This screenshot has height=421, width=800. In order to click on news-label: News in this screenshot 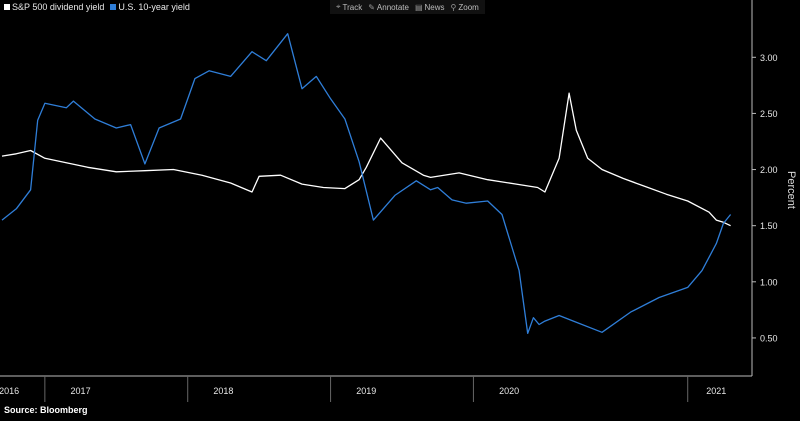, I will do `click(434, 7)`.